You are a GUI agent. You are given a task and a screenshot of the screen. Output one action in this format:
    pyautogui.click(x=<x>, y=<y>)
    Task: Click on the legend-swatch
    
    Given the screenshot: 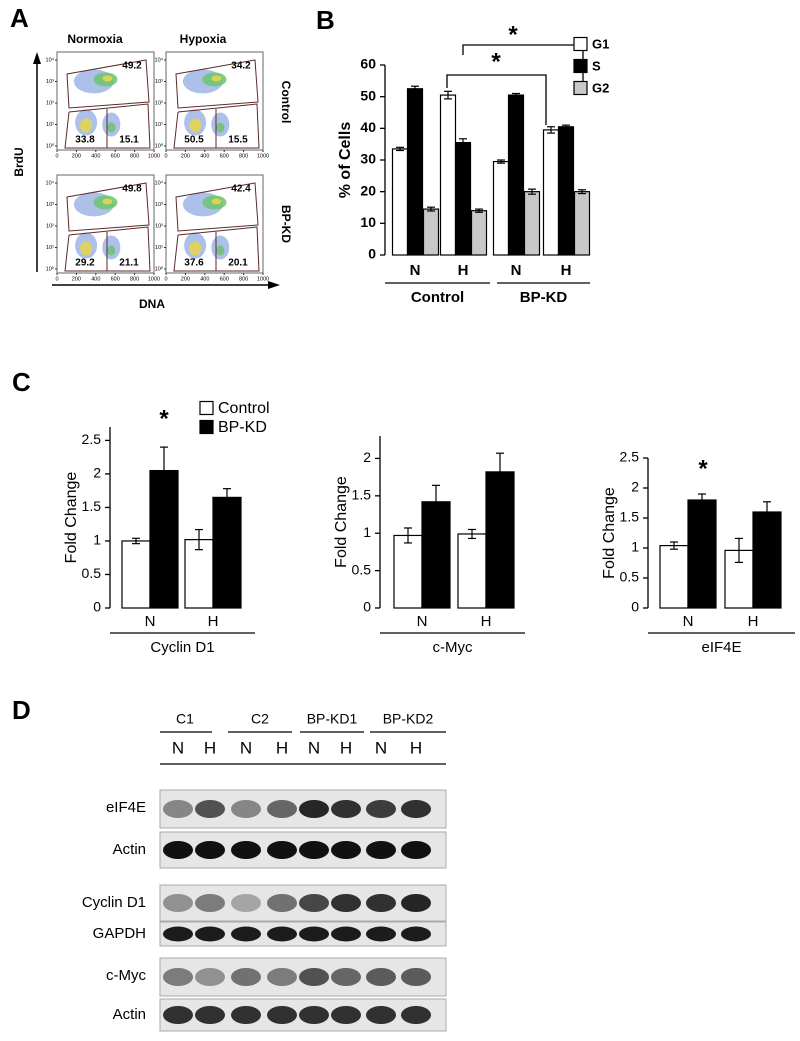 What is the action you would take?
    pyautogui.click(x=206, y=427)
    